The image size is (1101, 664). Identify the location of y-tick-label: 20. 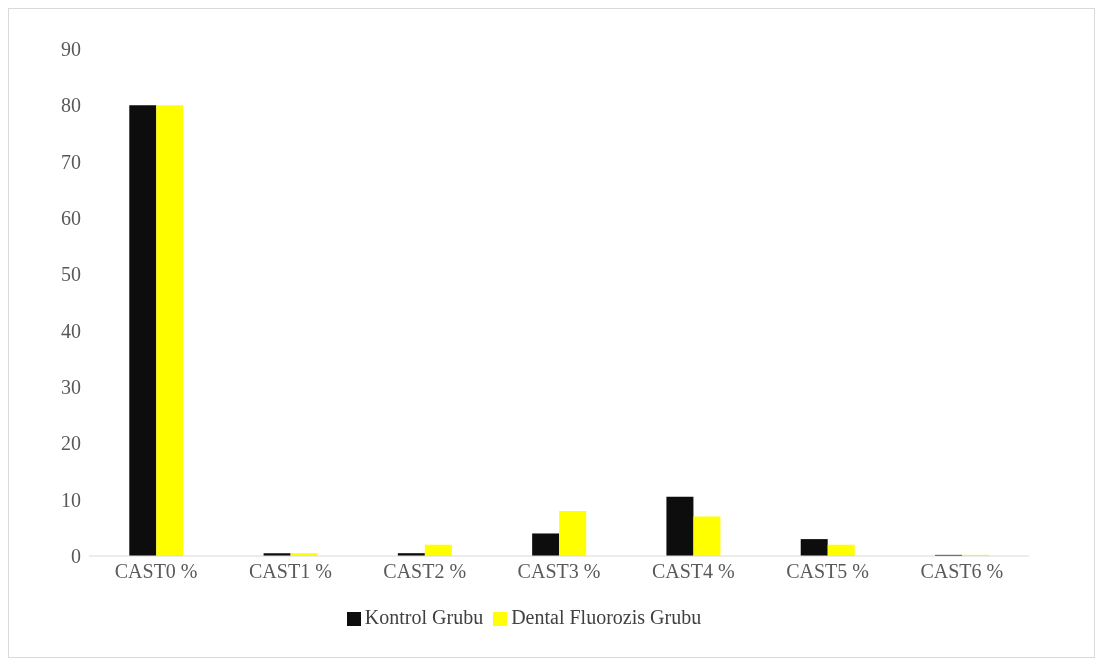
(71, 443).